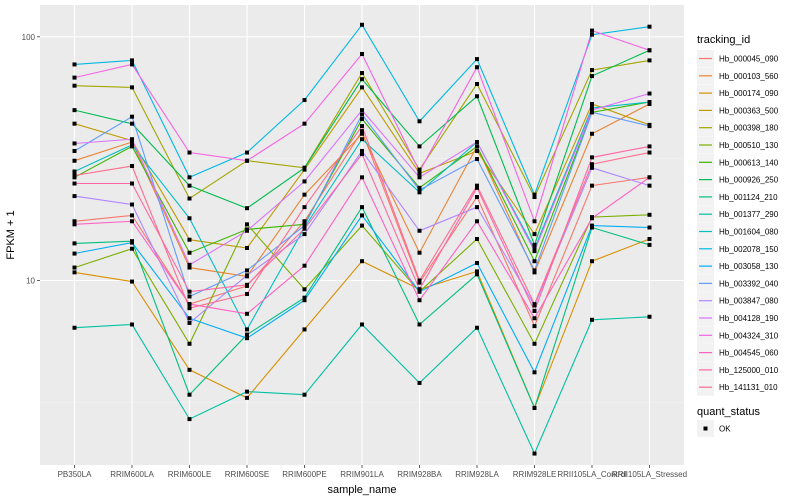 The height and width of the screenshot is (500, 800). What do you see at coordinates (725, 429) in the screenshot?
I see `legend-label: OK` at bounding box center [725, 429].